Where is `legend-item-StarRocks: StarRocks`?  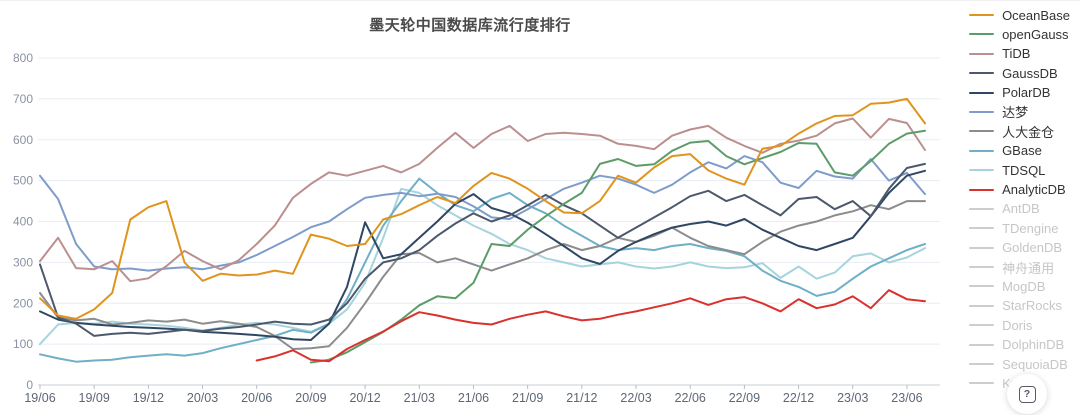 legend-item-StarRocks: StarRocks is located at coordinates (1019, 306).